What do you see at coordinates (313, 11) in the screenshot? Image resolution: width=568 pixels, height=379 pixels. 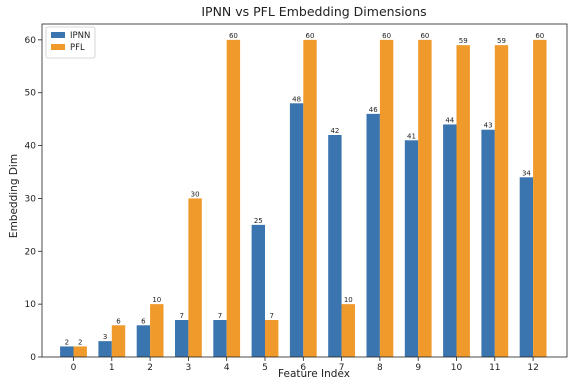 I see `chart-title: IPNN vs PFL Embedding Dimensions` at bounding box center [313, 11].